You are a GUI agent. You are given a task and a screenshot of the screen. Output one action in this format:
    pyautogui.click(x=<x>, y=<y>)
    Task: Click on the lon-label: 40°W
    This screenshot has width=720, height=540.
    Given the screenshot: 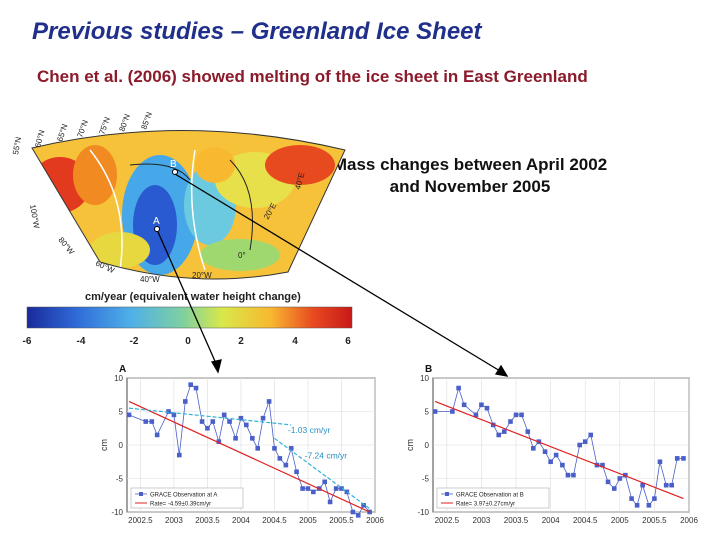 What is the action you would take?
    pyautogui.click(x=150, y=279)
    